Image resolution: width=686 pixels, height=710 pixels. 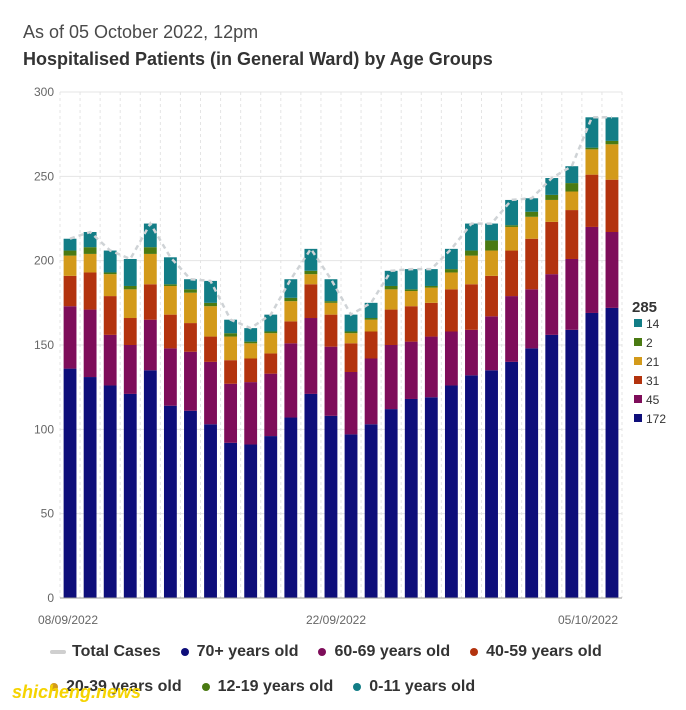 What do you see at coordinates (124, 686) in the screenshot?
I see `legend-label: 20-39 years old` at bounding box center [124, 686].